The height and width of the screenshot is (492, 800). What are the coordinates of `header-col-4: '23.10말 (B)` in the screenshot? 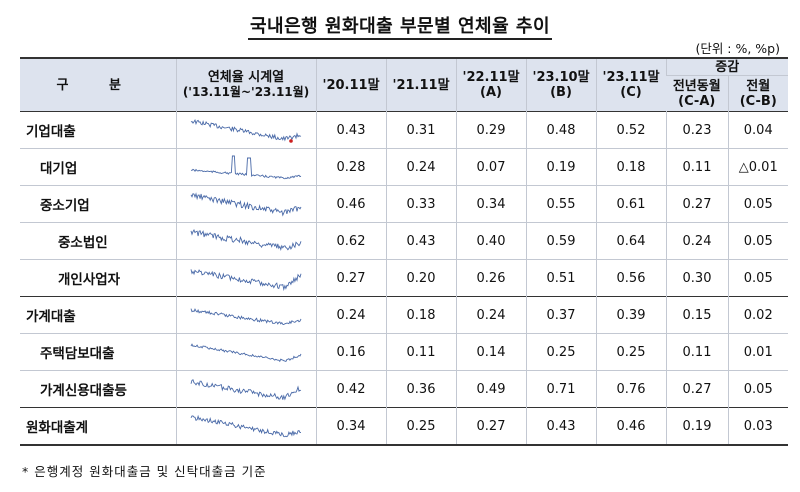 It's located at (560, 84).